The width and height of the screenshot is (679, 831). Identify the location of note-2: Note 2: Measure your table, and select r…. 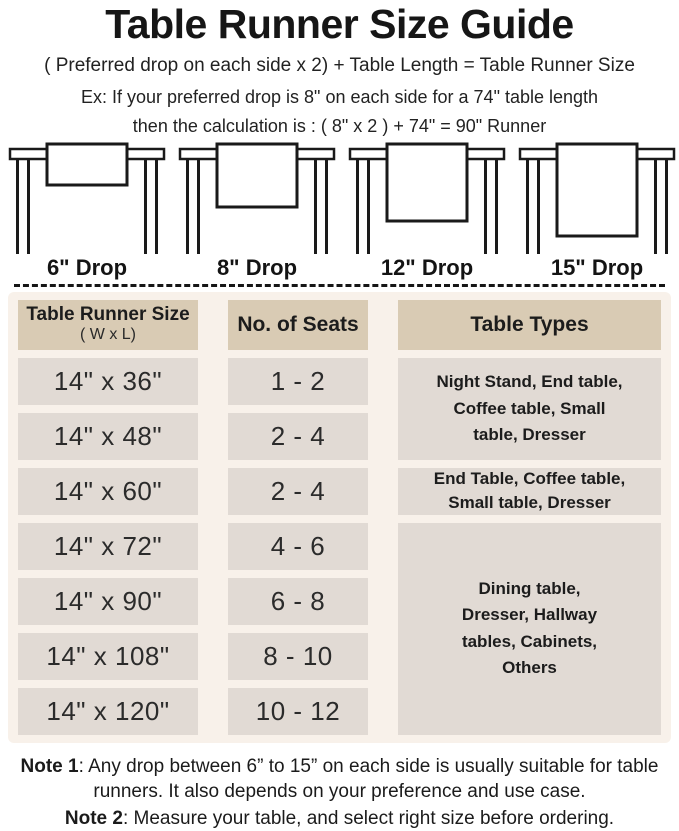
(339, 818).